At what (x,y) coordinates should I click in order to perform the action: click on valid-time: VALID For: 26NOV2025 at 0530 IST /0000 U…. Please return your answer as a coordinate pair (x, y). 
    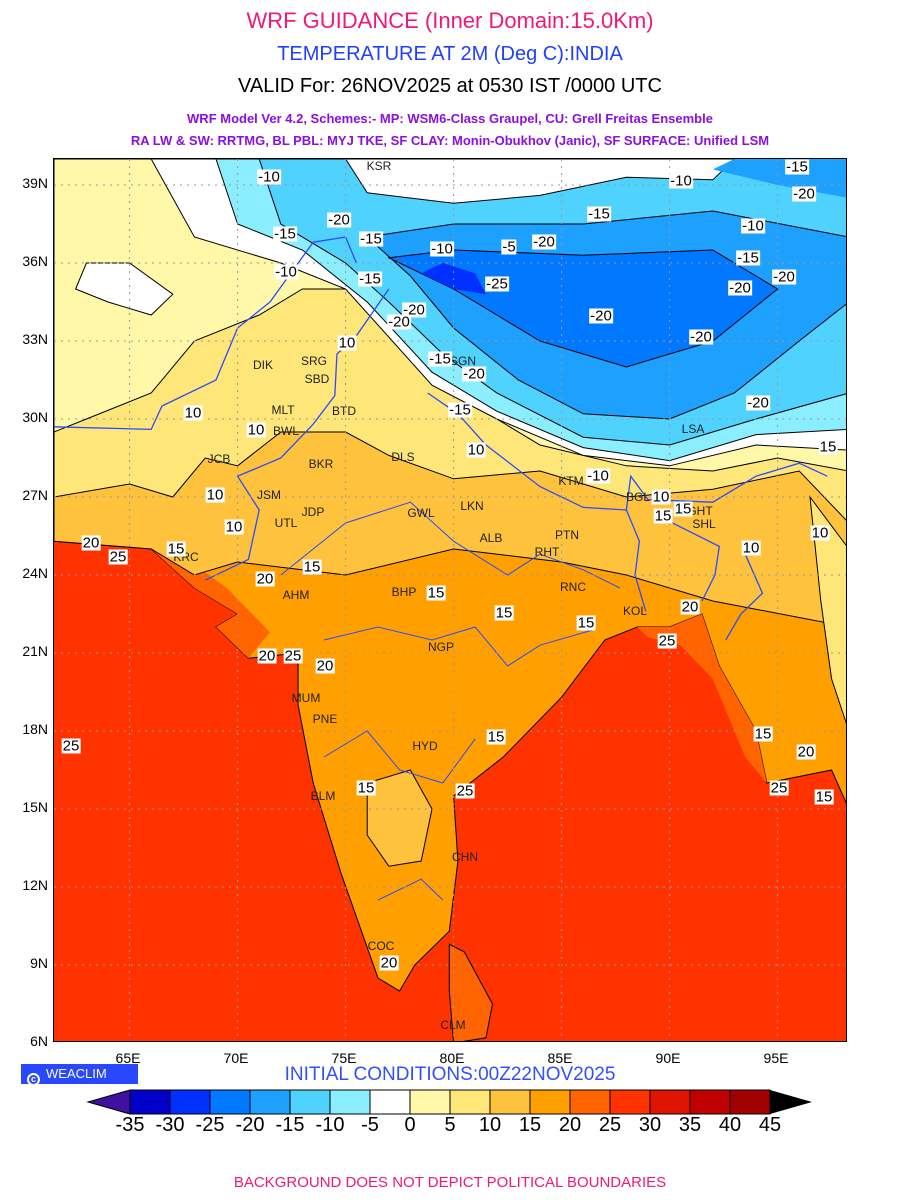
    Looking at the image, I should click on (450, 86).